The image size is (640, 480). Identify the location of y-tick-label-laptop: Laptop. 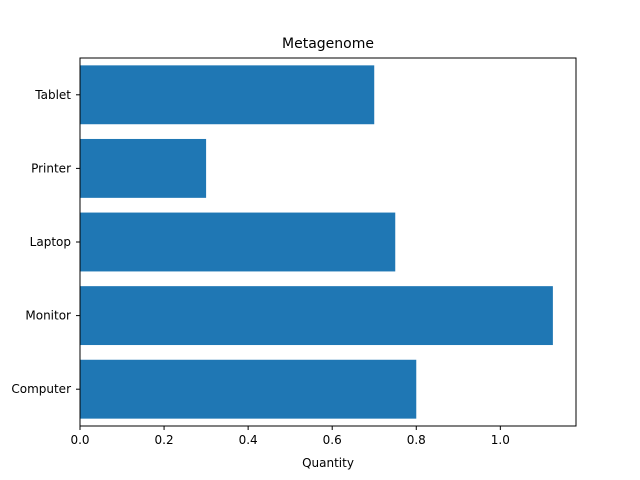
(50, 242).